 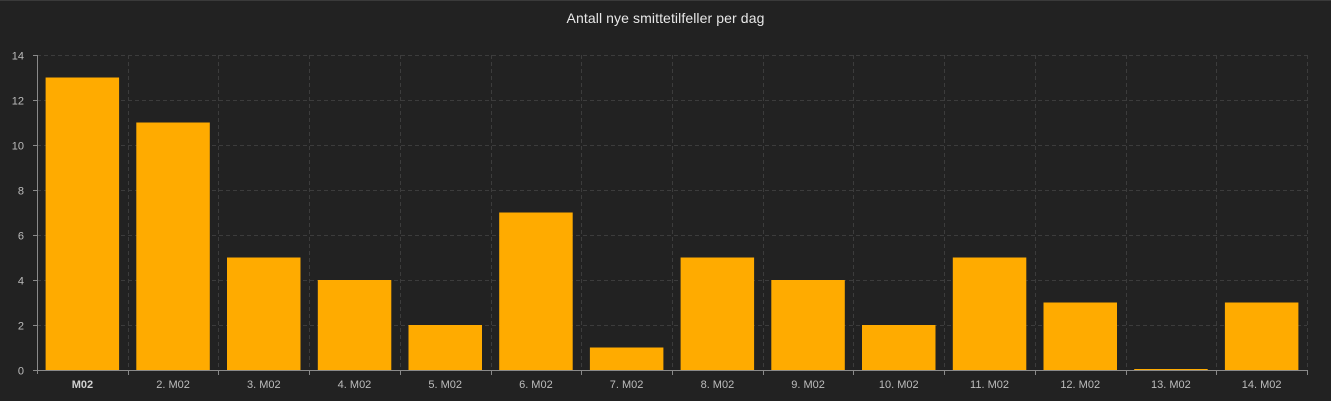 What do you see at coordinates (21, 237) in the screenshot?
I see `y-tick-label: 6` at bounding box center [21, 237].